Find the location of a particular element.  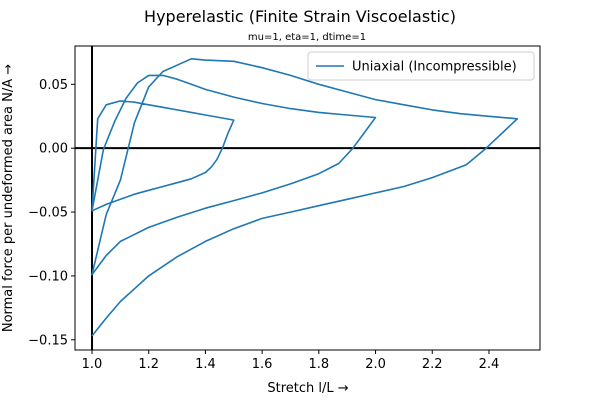

y-tick-label: 0.05 is located at coordinates (53, 85).